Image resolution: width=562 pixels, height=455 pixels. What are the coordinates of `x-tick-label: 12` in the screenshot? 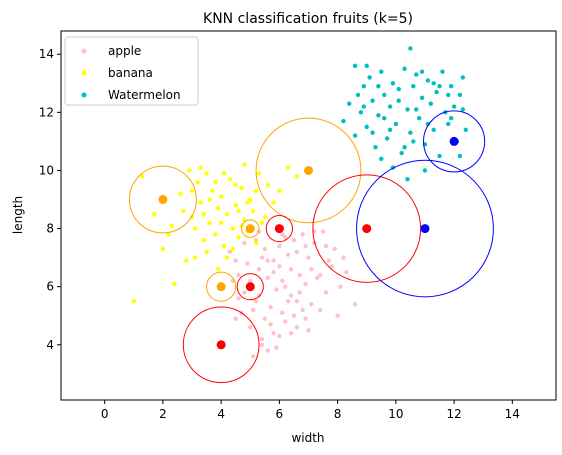 It's located at (453, 414).